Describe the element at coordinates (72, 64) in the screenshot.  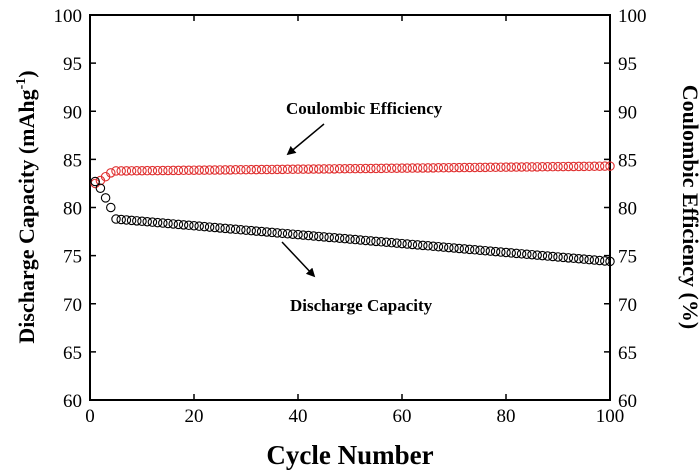
I see `y-tick-label-left: 95` at that location.